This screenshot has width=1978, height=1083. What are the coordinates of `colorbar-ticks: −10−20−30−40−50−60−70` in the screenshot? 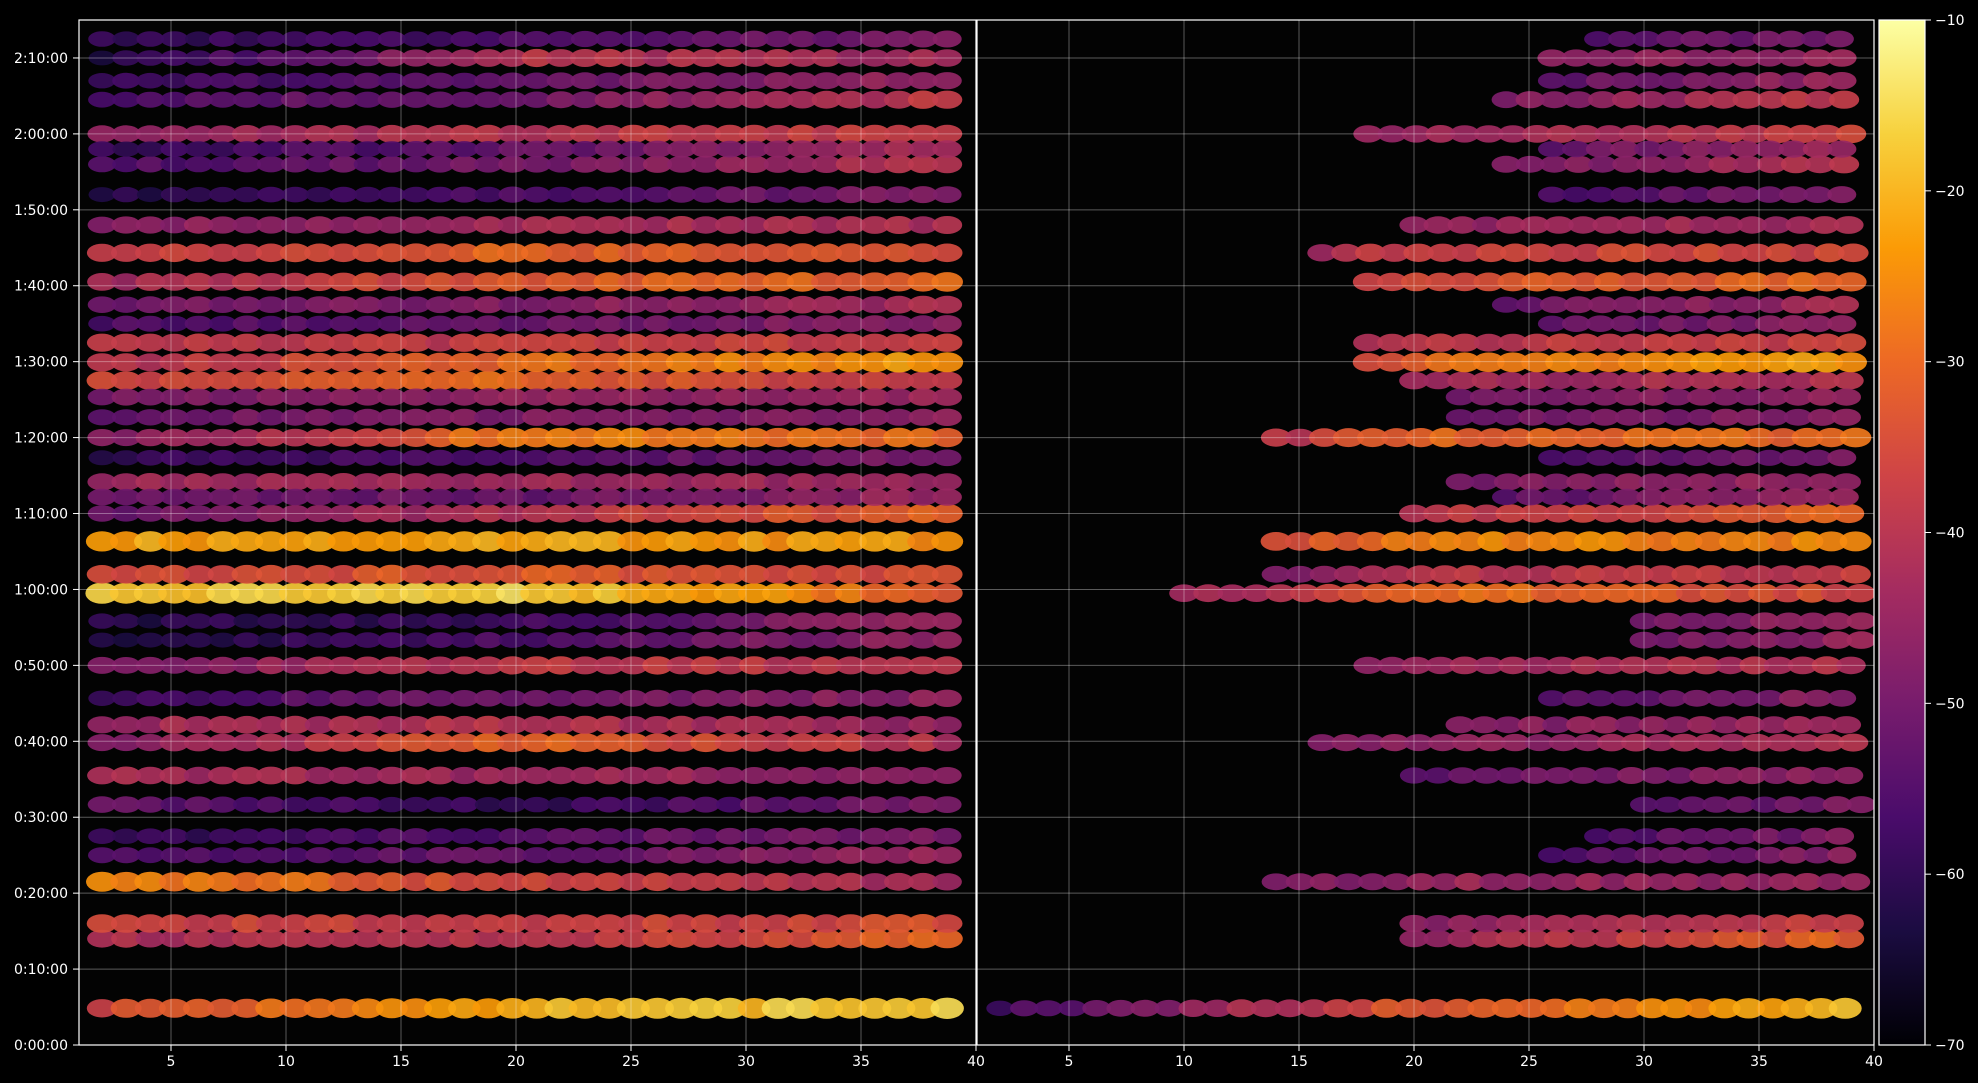 It's located at (1945, 533).